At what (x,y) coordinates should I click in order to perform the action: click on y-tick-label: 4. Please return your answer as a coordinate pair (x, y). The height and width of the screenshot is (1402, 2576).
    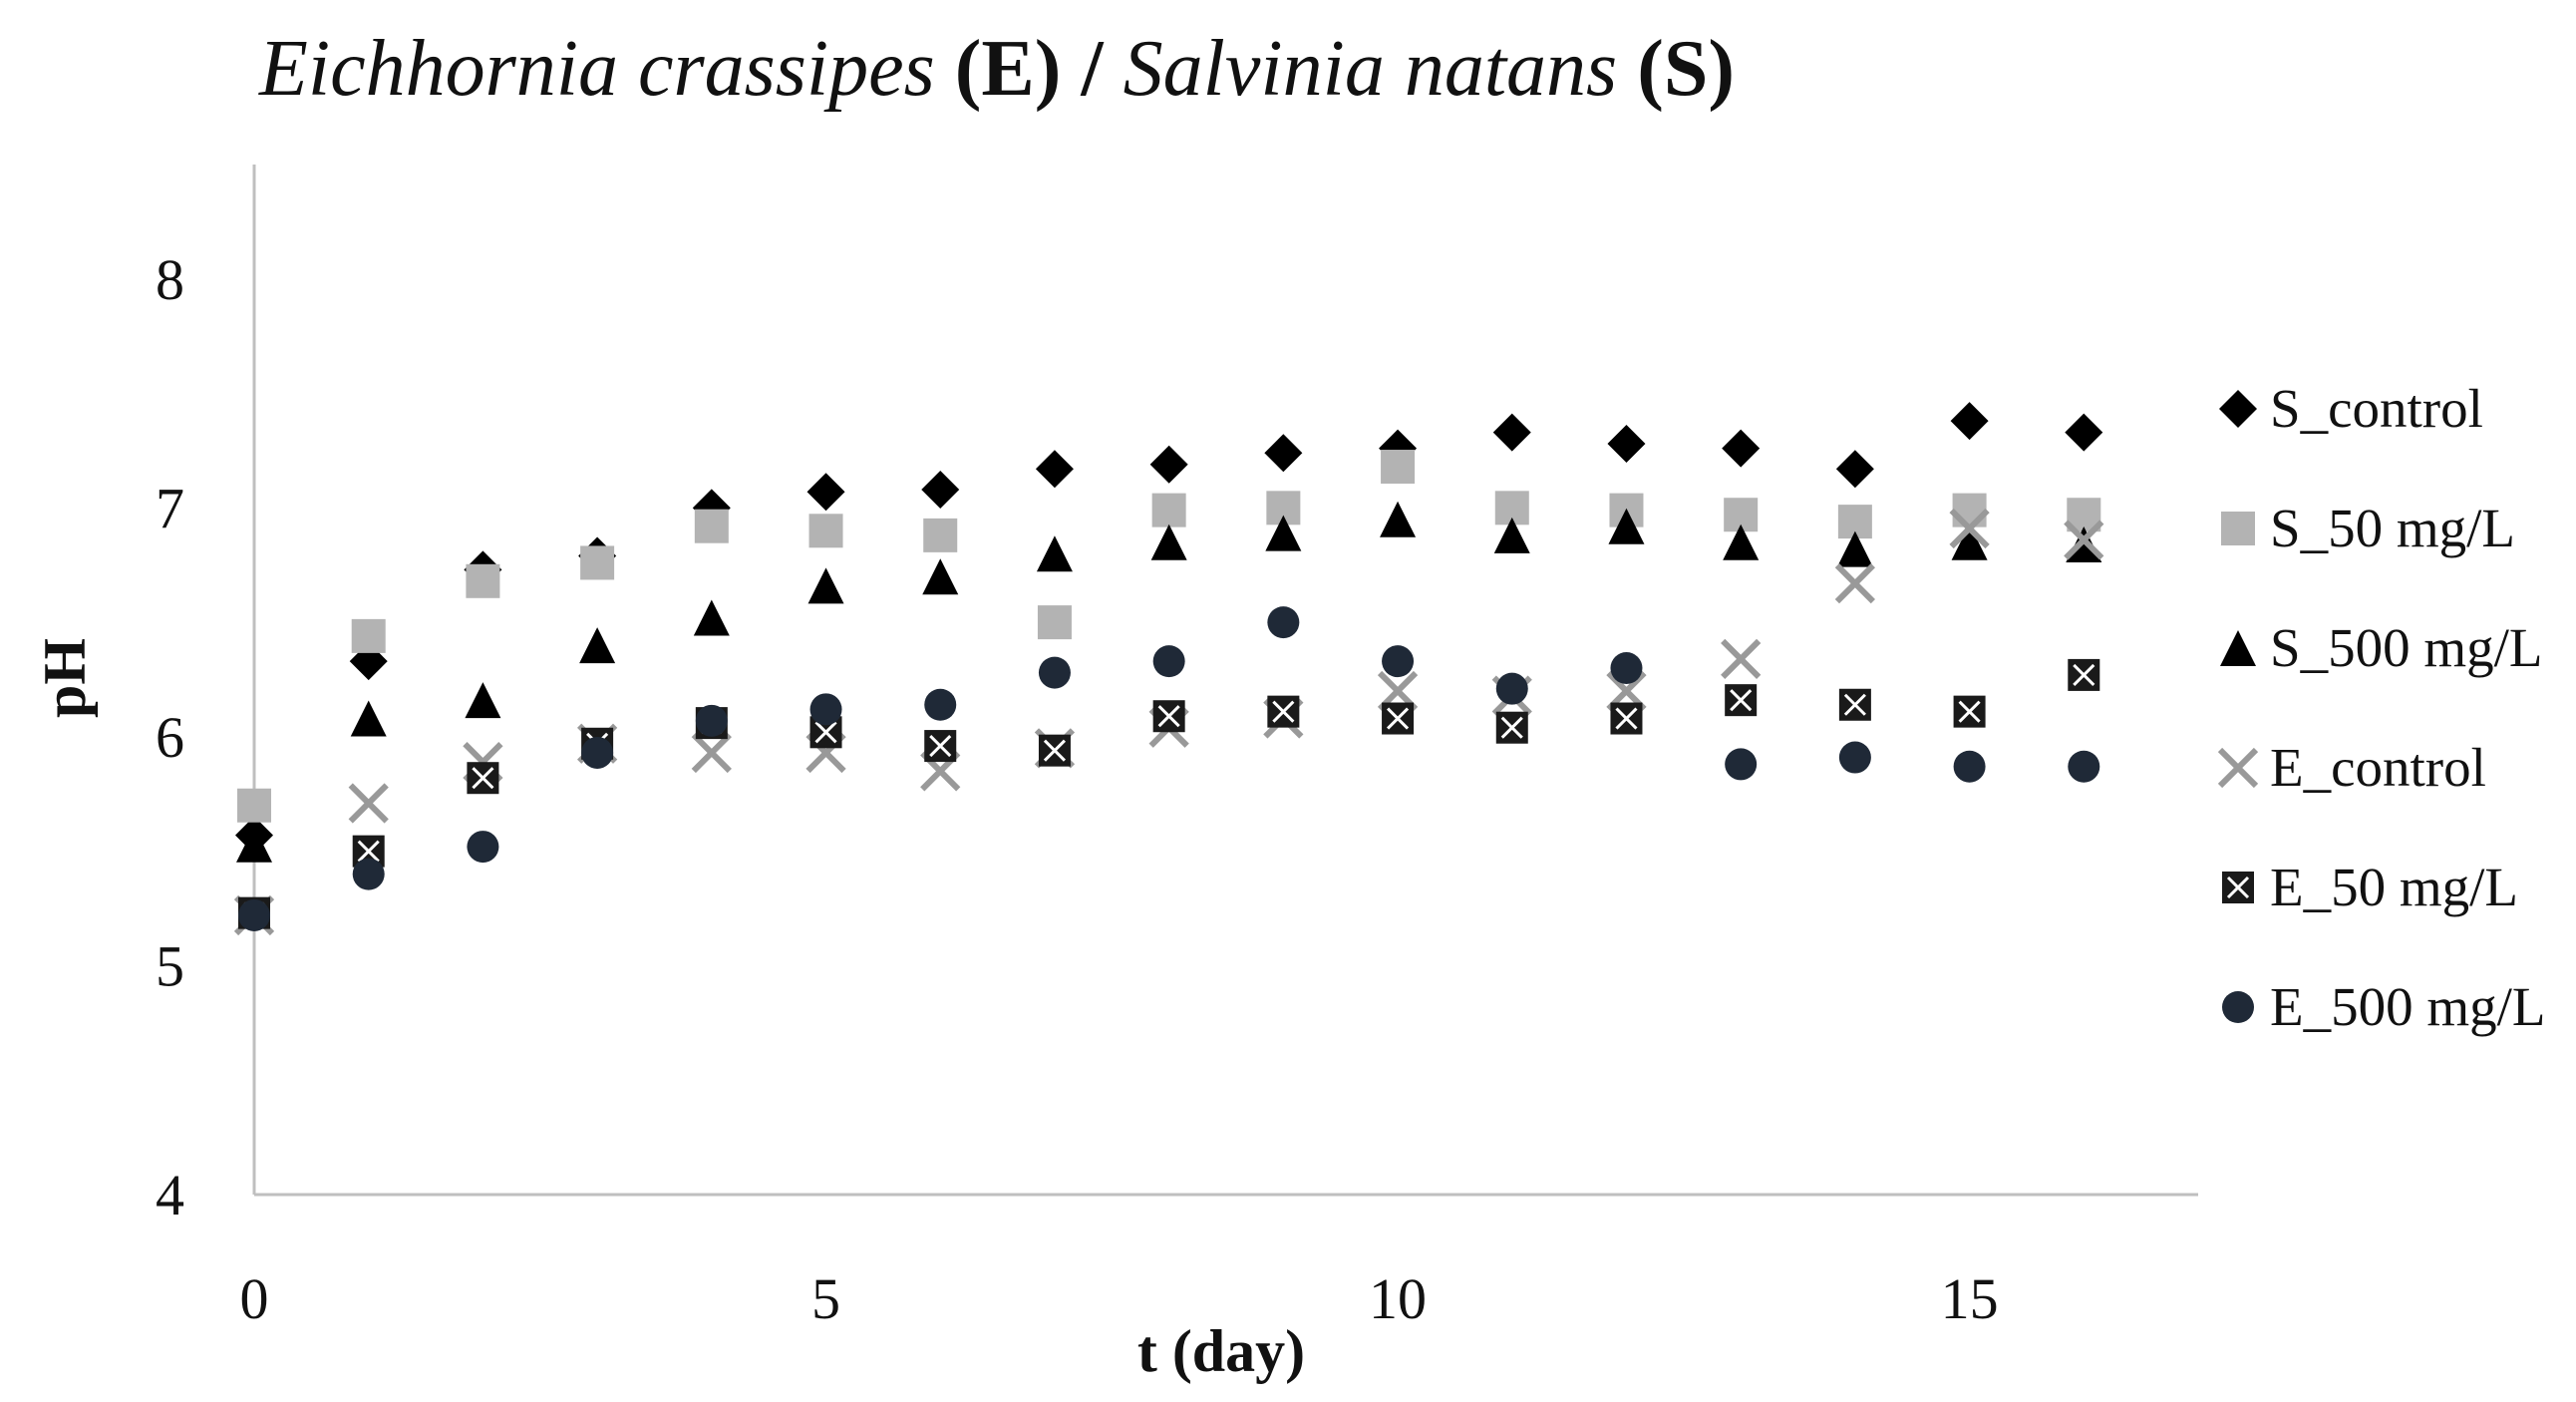
    Looking at the image, I should click on (170, 1195).